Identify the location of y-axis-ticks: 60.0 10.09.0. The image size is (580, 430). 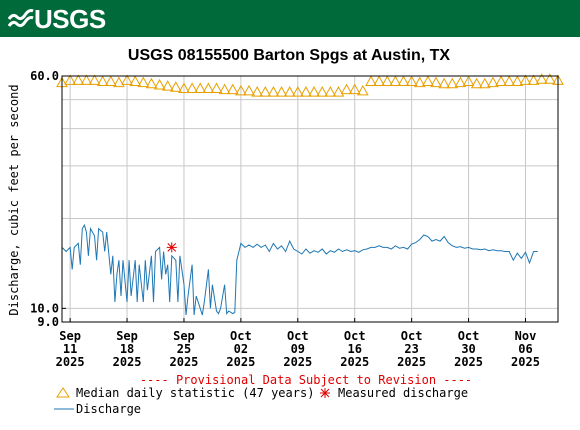
(48, 199).